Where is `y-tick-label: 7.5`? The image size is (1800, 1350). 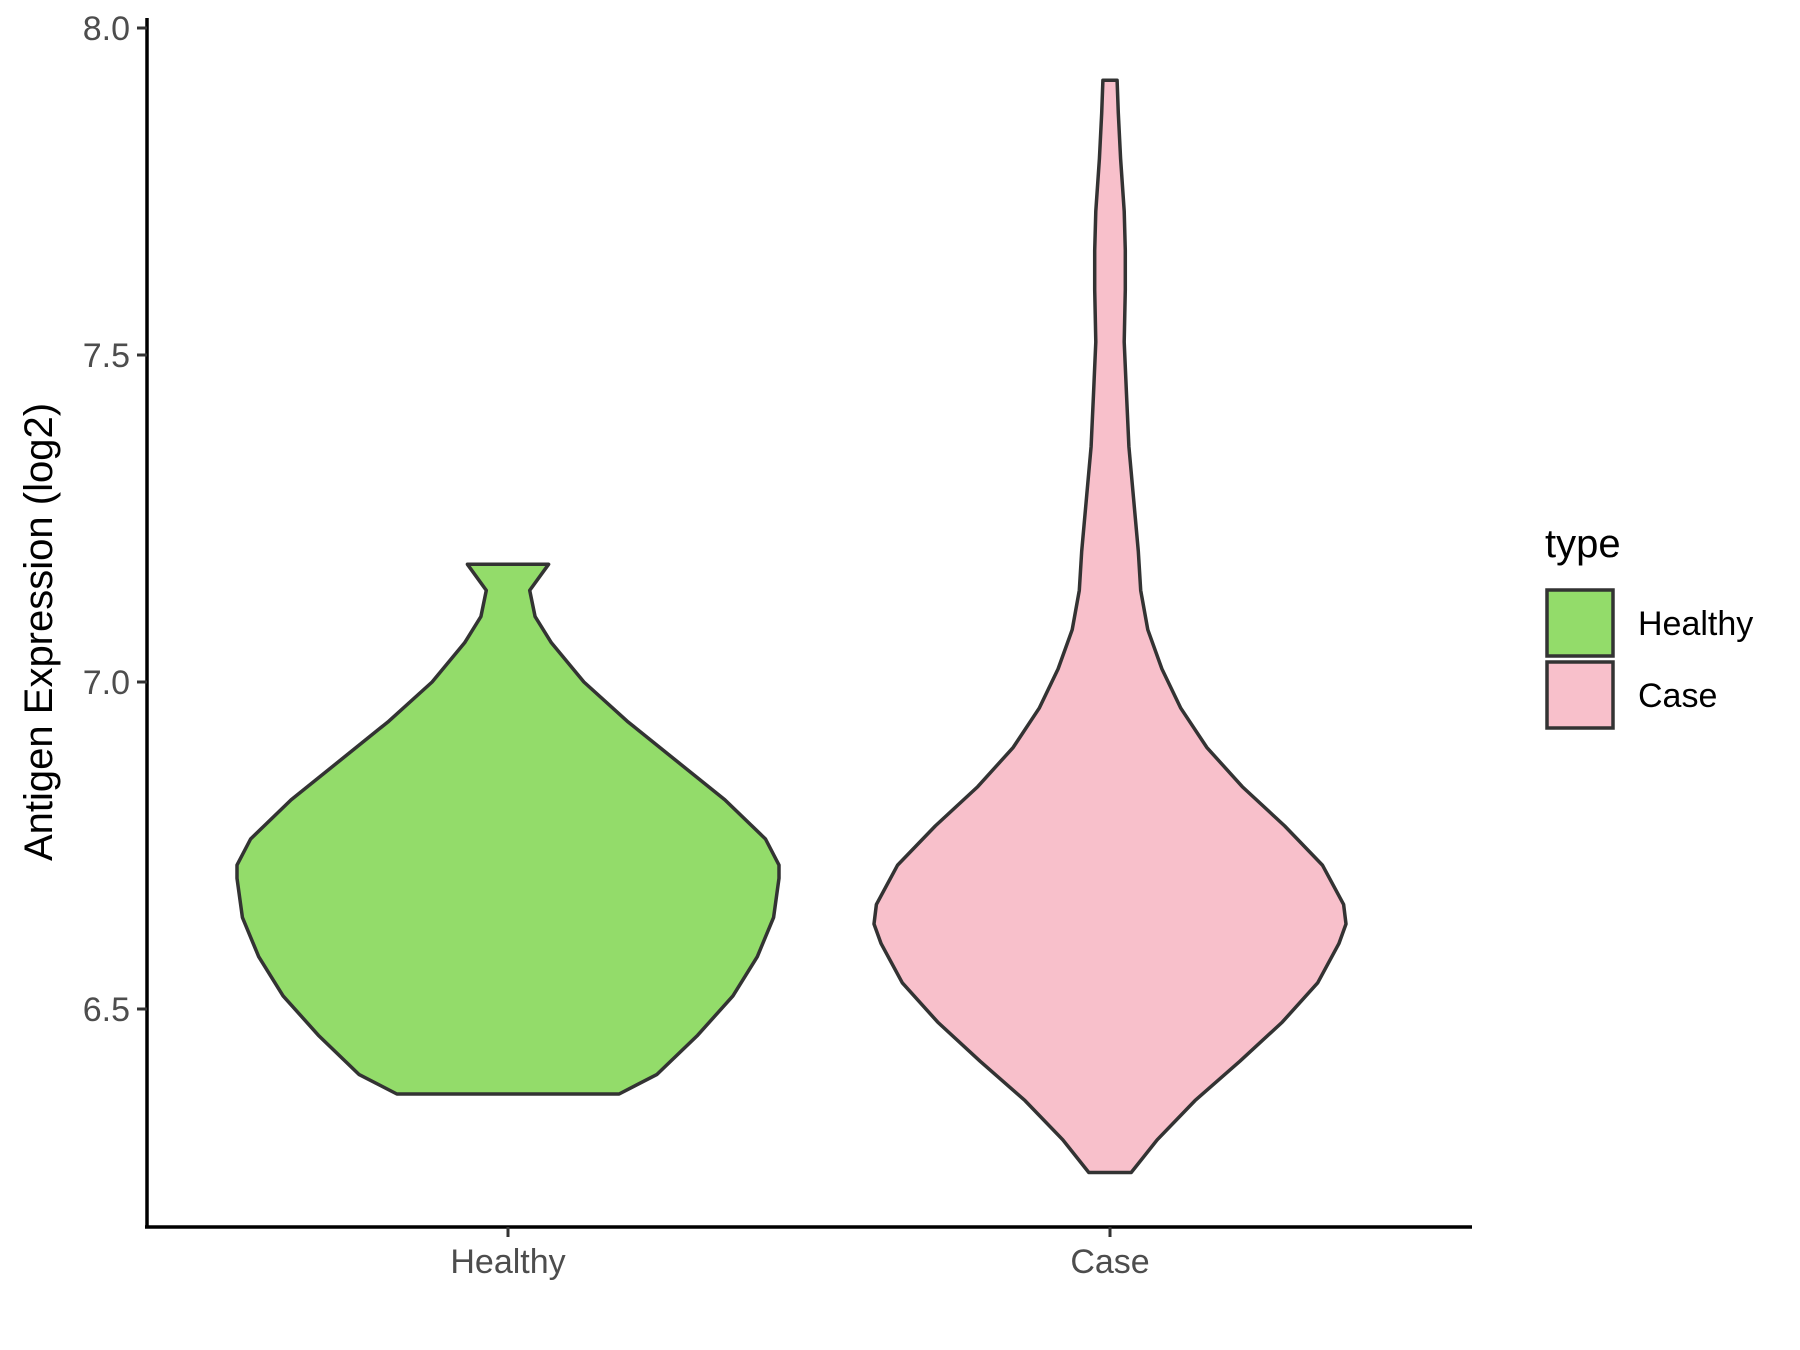 y-tick-label: 7.5 is located at coordinates (106, 356).